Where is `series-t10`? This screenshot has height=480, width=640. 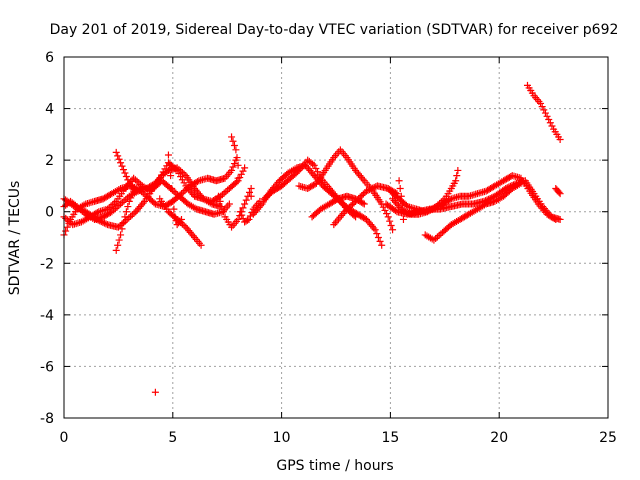
series-t10 is located at coordinates (235, 157).